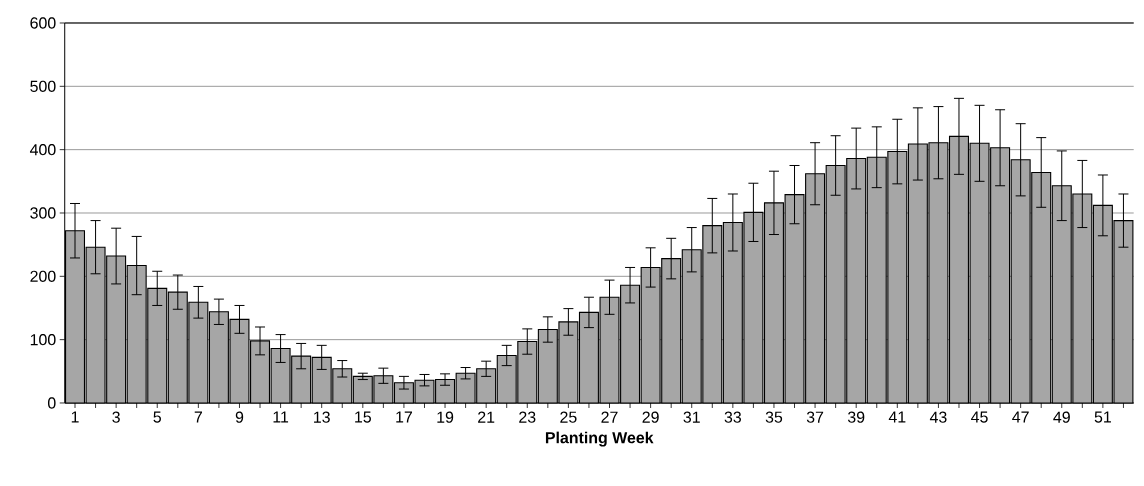 The height and width of the screenshot is (486, 1144). What do you see at coordinates (527, 417) in the screenshot?
I see `x-tick-label: 23` at bounding box center [527, 417].